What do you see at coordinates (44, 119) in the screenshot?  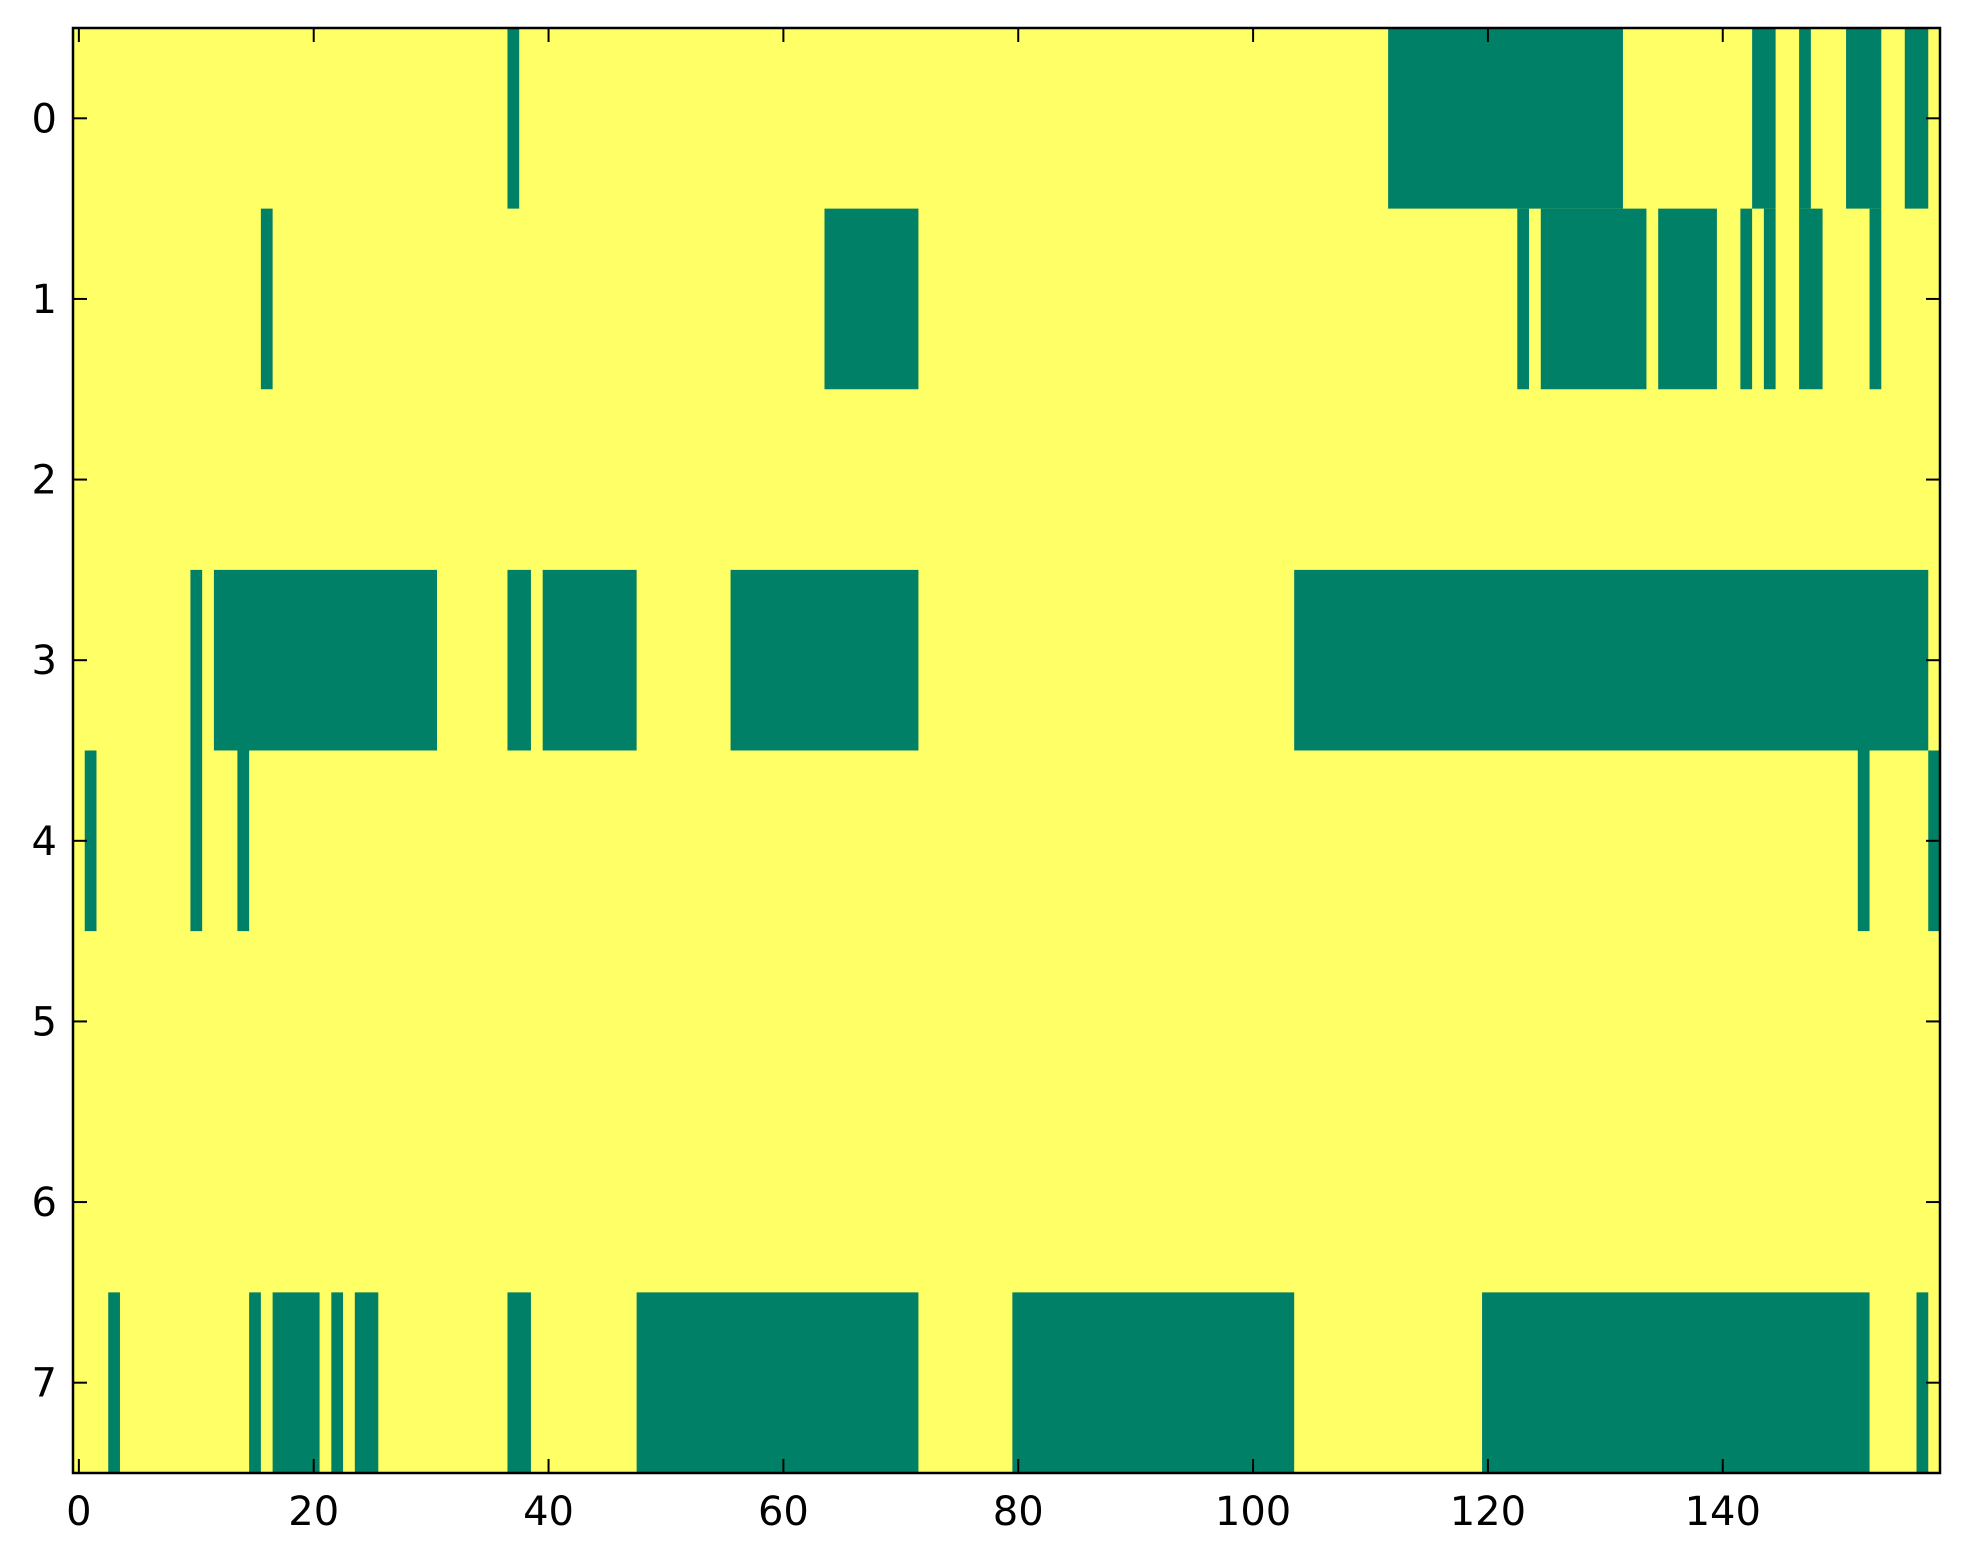 I see `y-tick-label: 0` at bounding box center [44, 119].